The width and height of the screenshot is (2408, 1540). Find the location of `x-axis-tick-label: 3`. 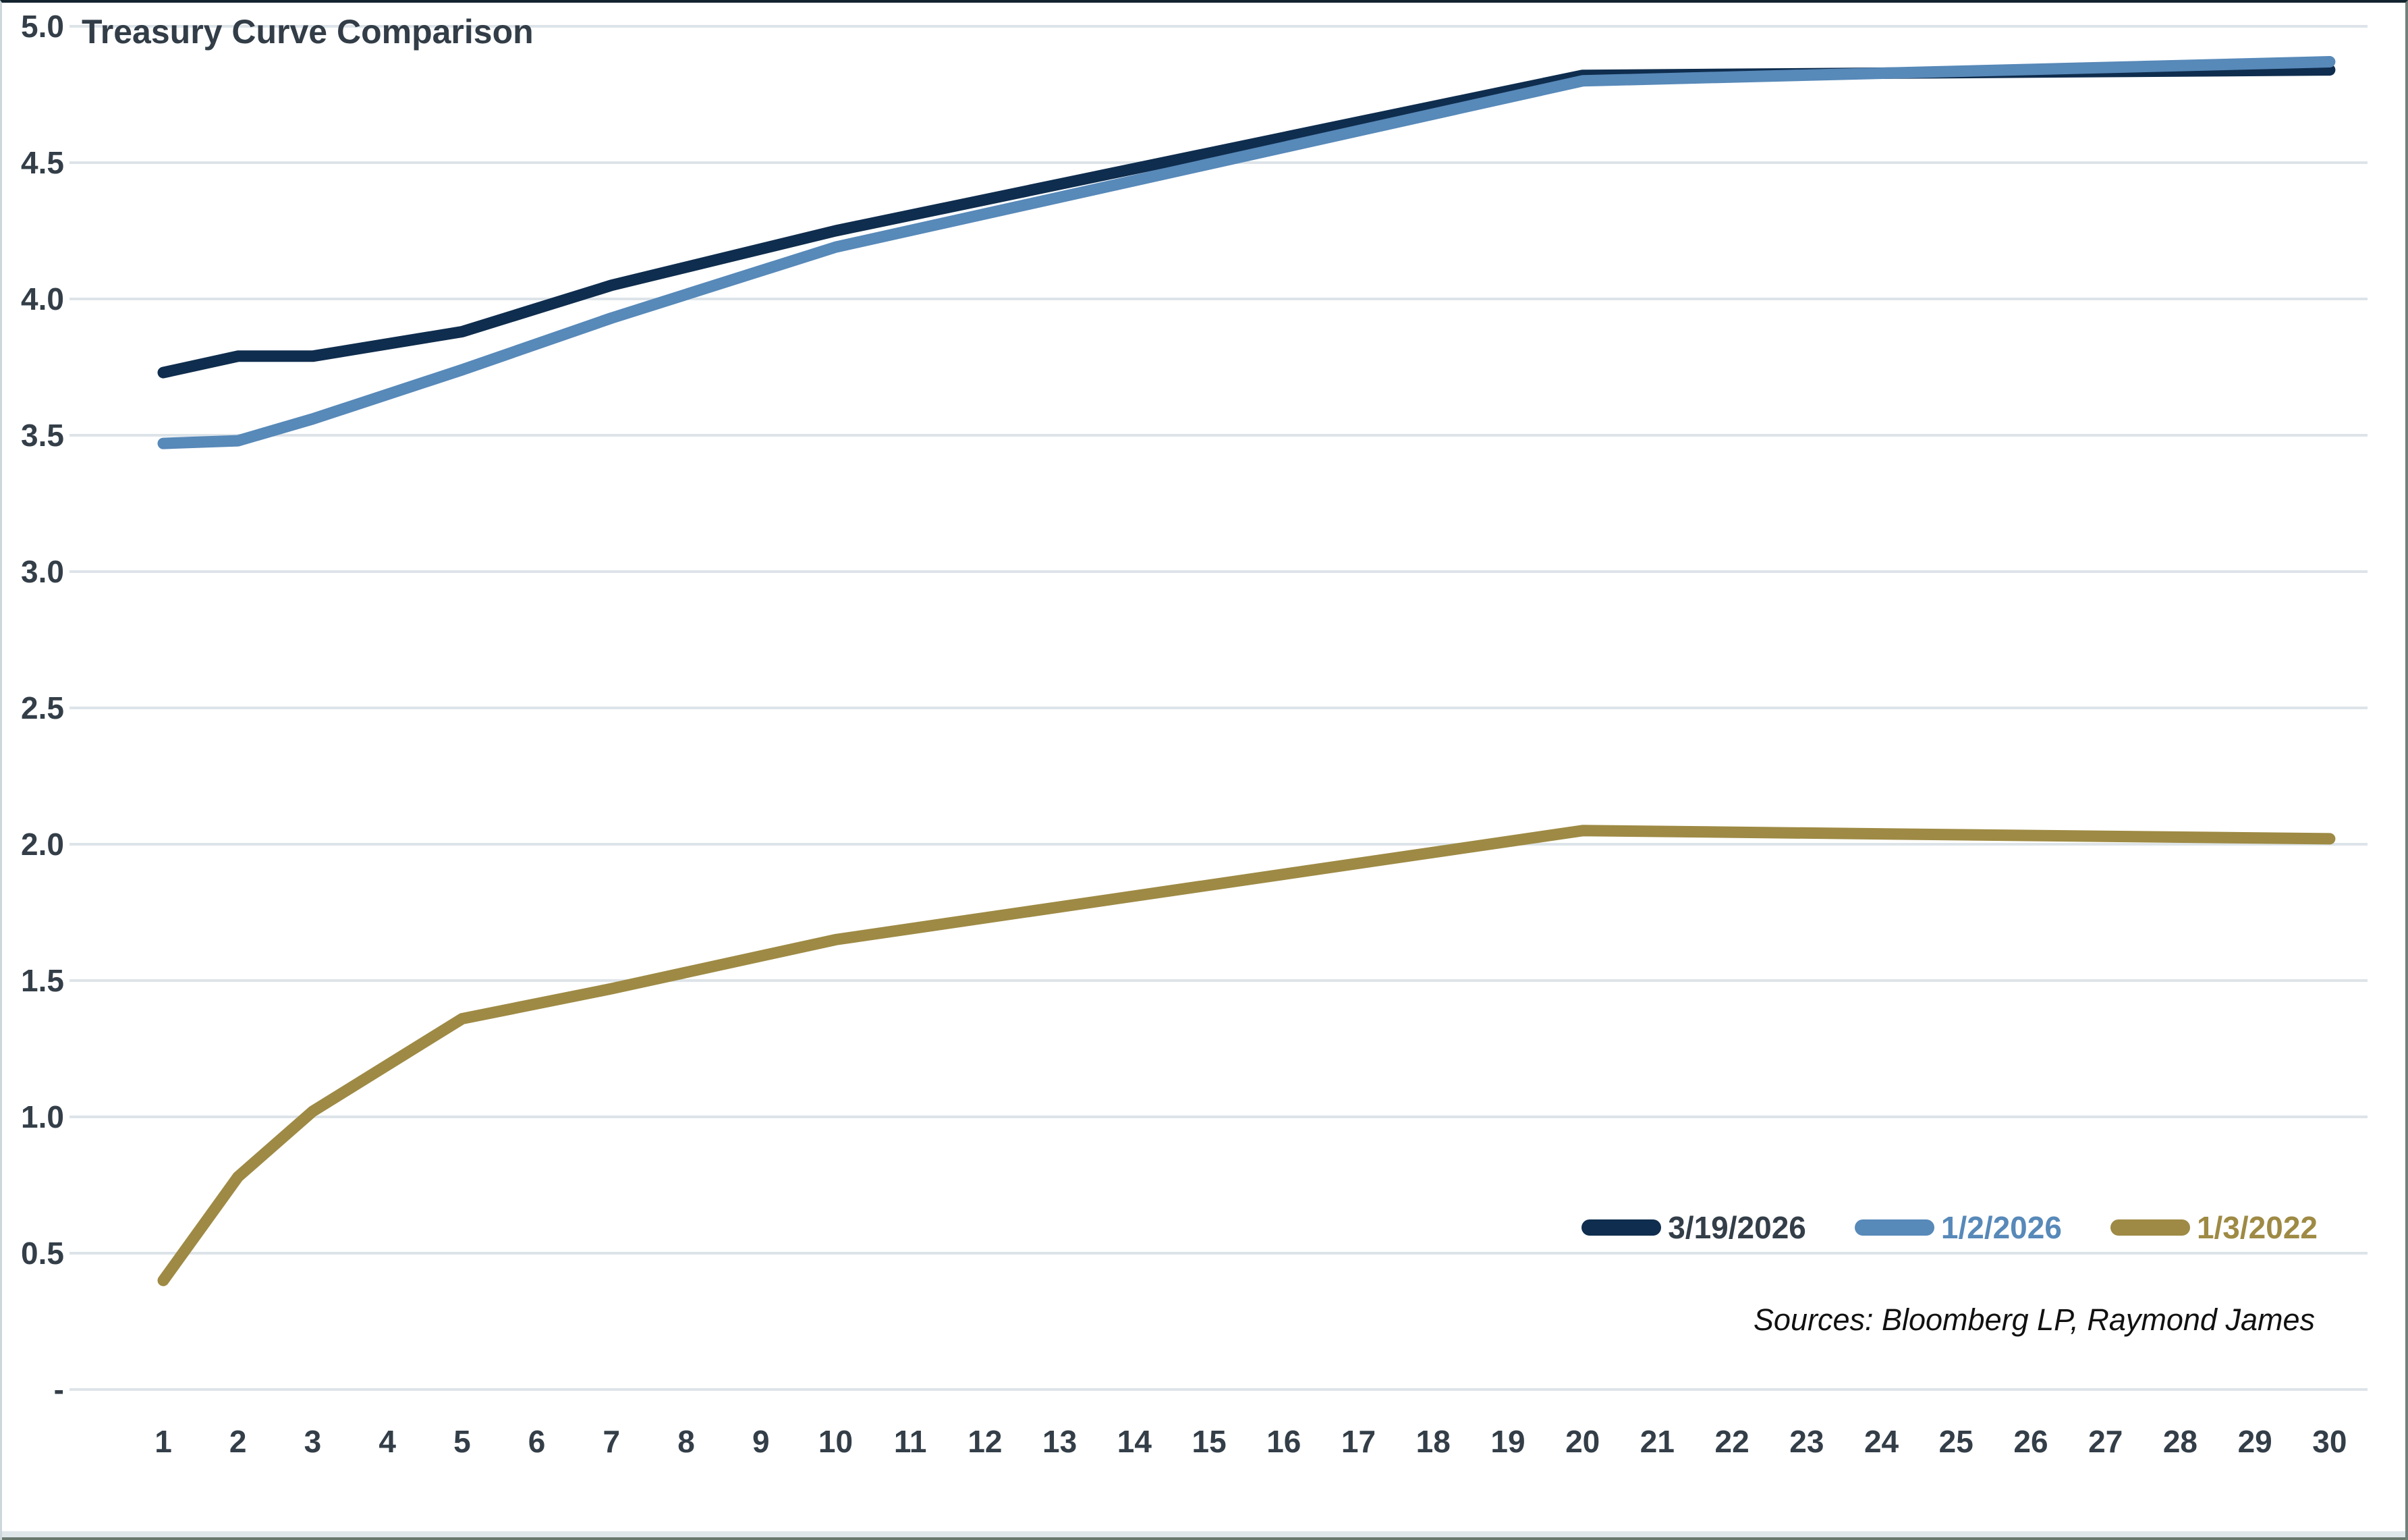

x-axis-tick-label: 3 is located at coordinates (313, 1441).